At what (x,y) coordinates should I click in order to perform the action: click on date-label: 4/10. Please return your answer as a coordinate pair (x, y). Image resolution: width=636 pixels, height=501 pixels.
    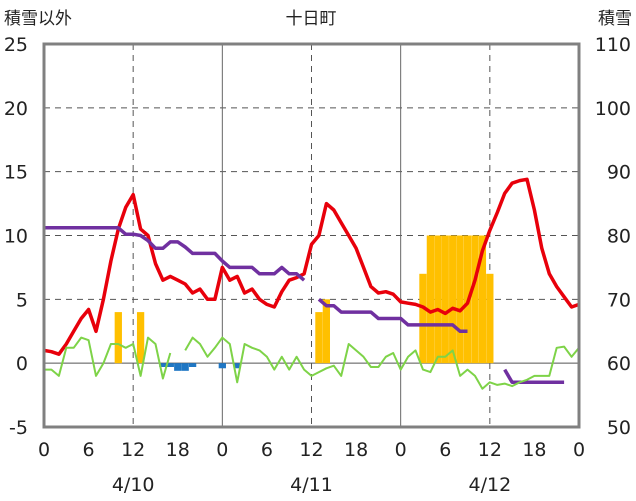
    Looking at the image, I should click on (133, 485).